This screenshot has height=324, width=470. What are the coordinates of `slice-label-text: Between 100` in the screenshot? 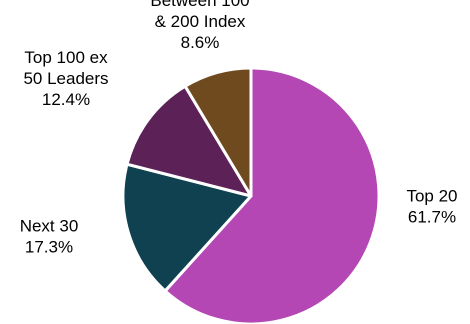 It's located at (199, 5).